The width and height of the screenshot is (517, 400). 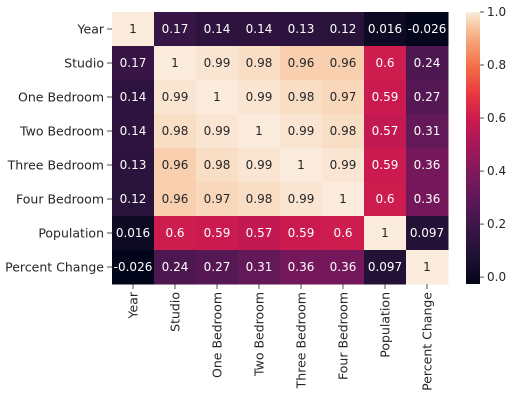 I want to click on colorbar-tick-label: 0.0, so click(x=496, y=277).